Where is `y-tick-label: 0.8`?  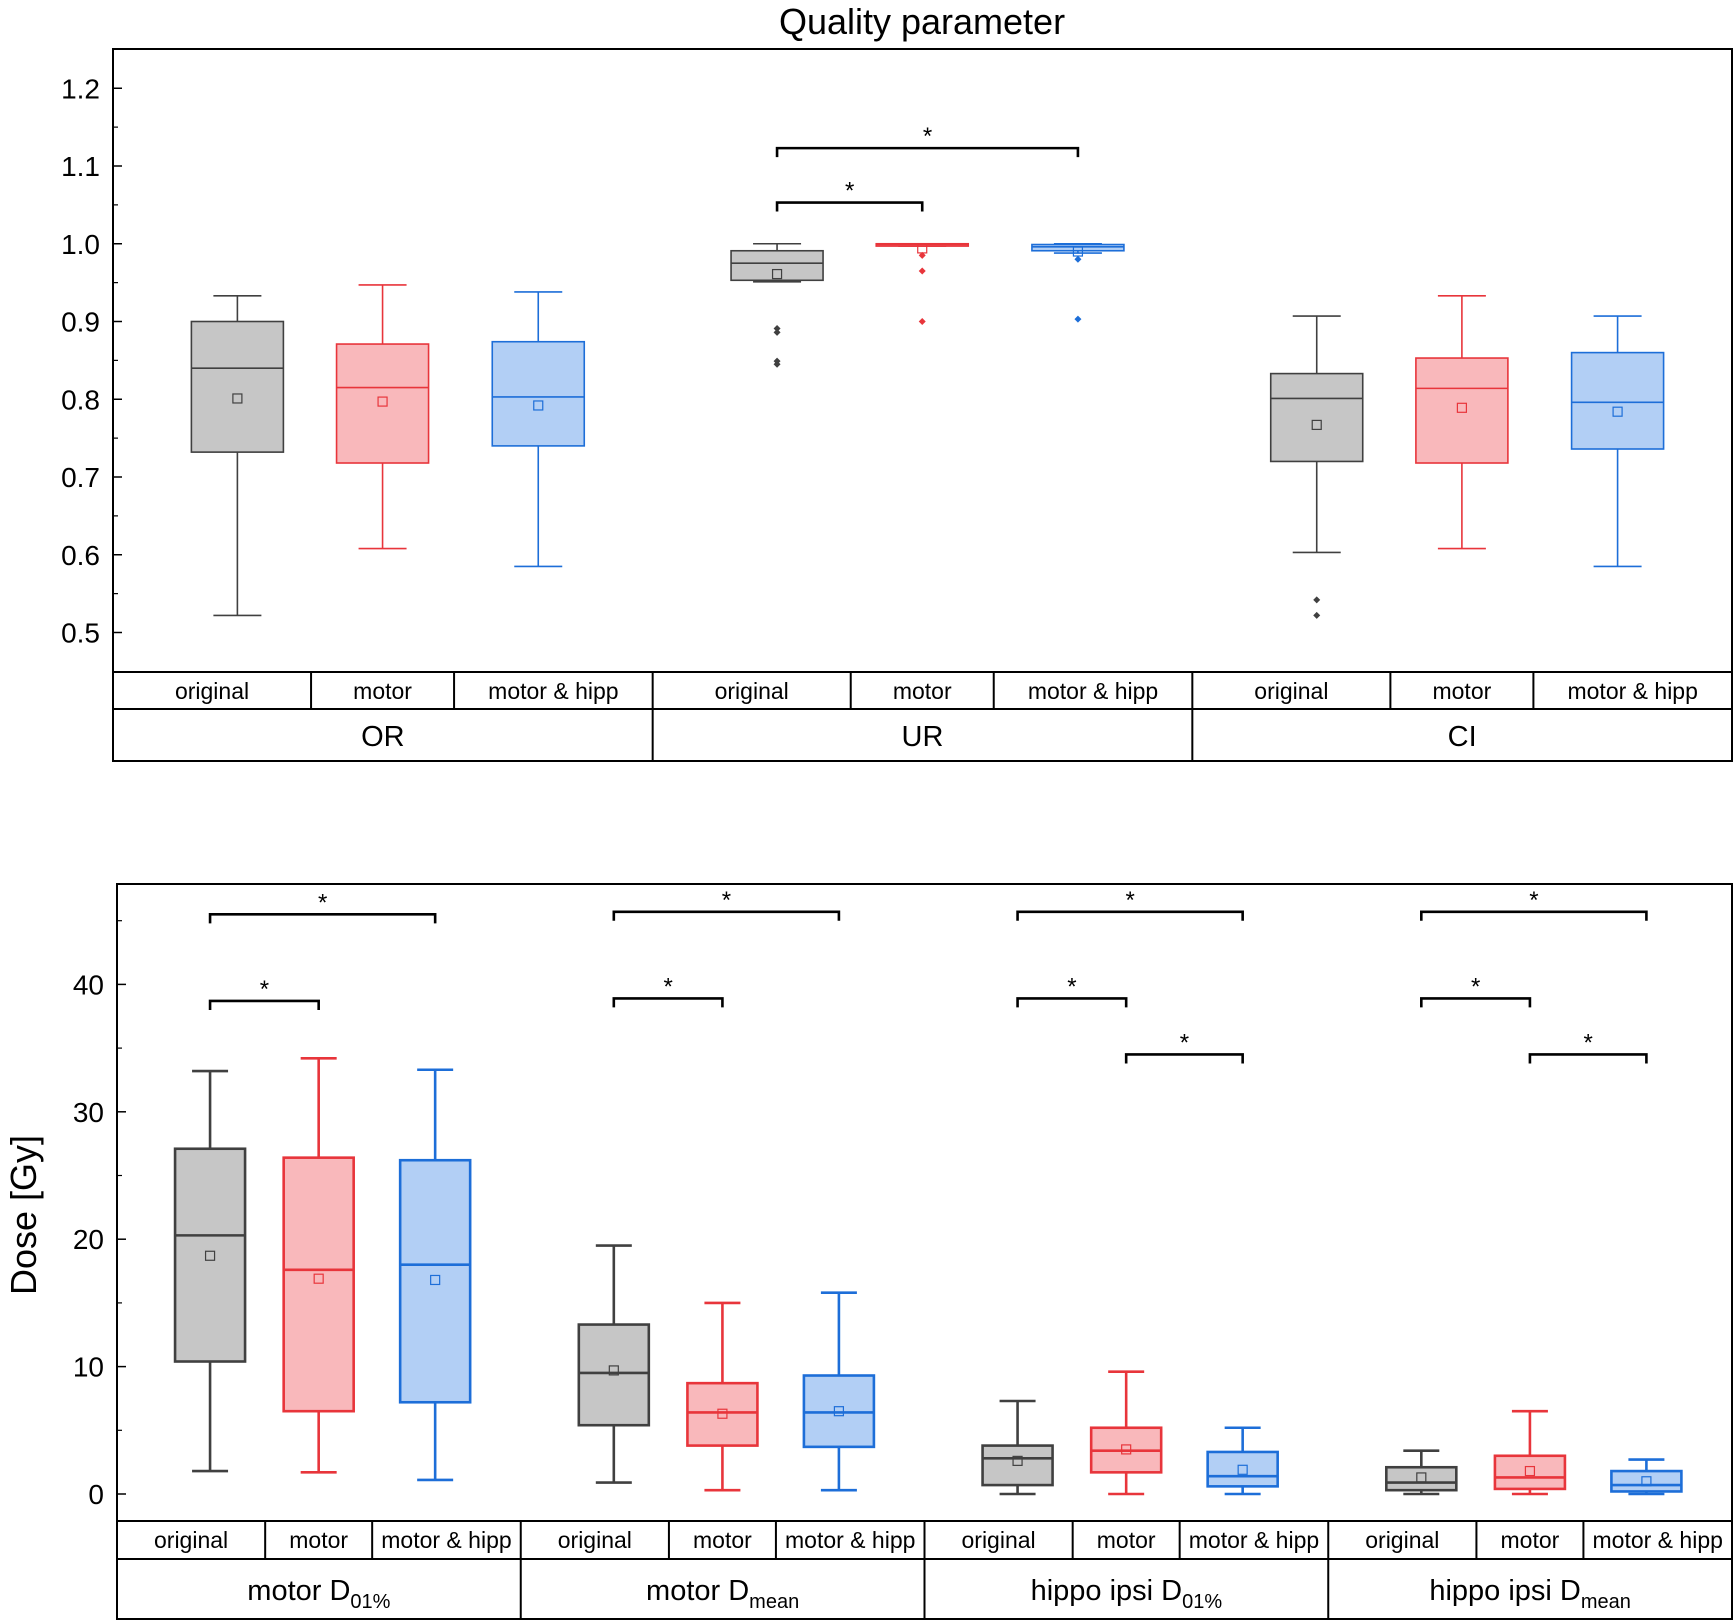
y-tick-label: 0.8 is located at coordinates (80, 399).